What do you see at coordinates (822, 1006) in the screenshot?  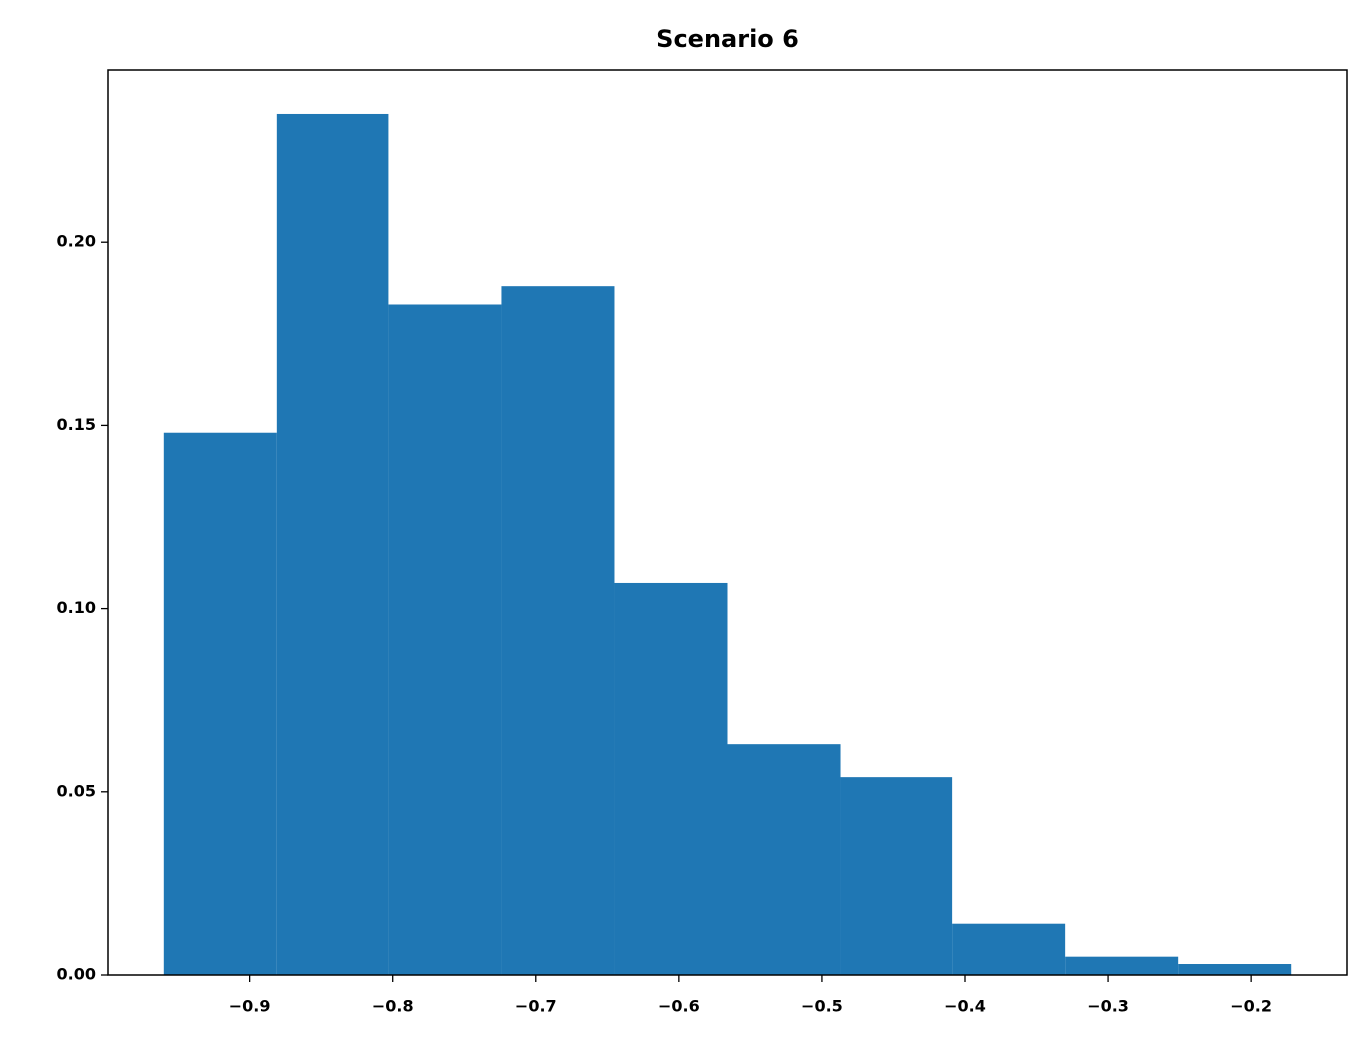 I see `x-tick-label: −0.5` at bounding box center [822, 1006].